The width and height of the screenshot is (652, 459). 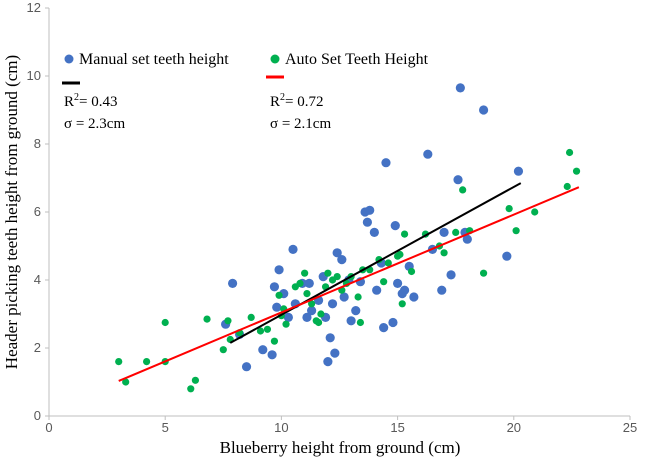 What do you see at coordinates (94, 124) in the screenshot?
I see `sigma-manual: σ = 2.3cm` at bounding box center [94, 124].